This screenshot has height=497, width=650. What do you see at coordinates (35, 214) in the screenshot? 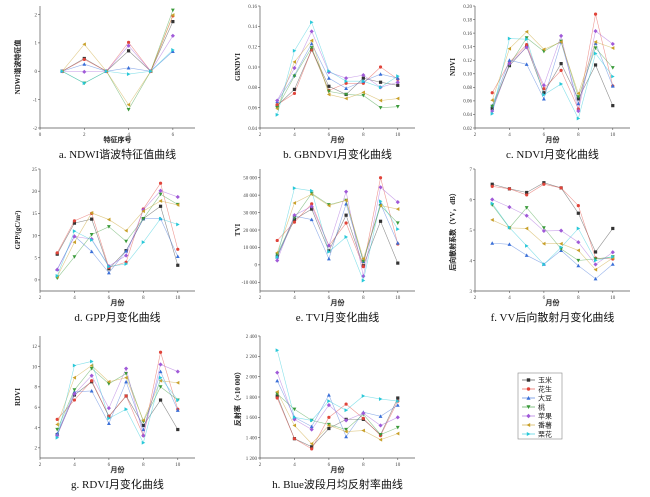
I see `y-tick-label: 15` at bounding box center [35, 214].